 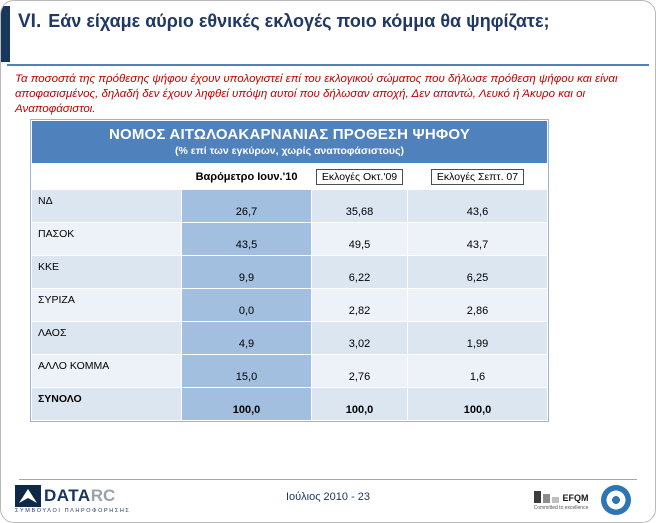 I want to click on party-name-cell: ΑΛΛΟ ΚΟΜΜΑ, so click(x=106, y=371).